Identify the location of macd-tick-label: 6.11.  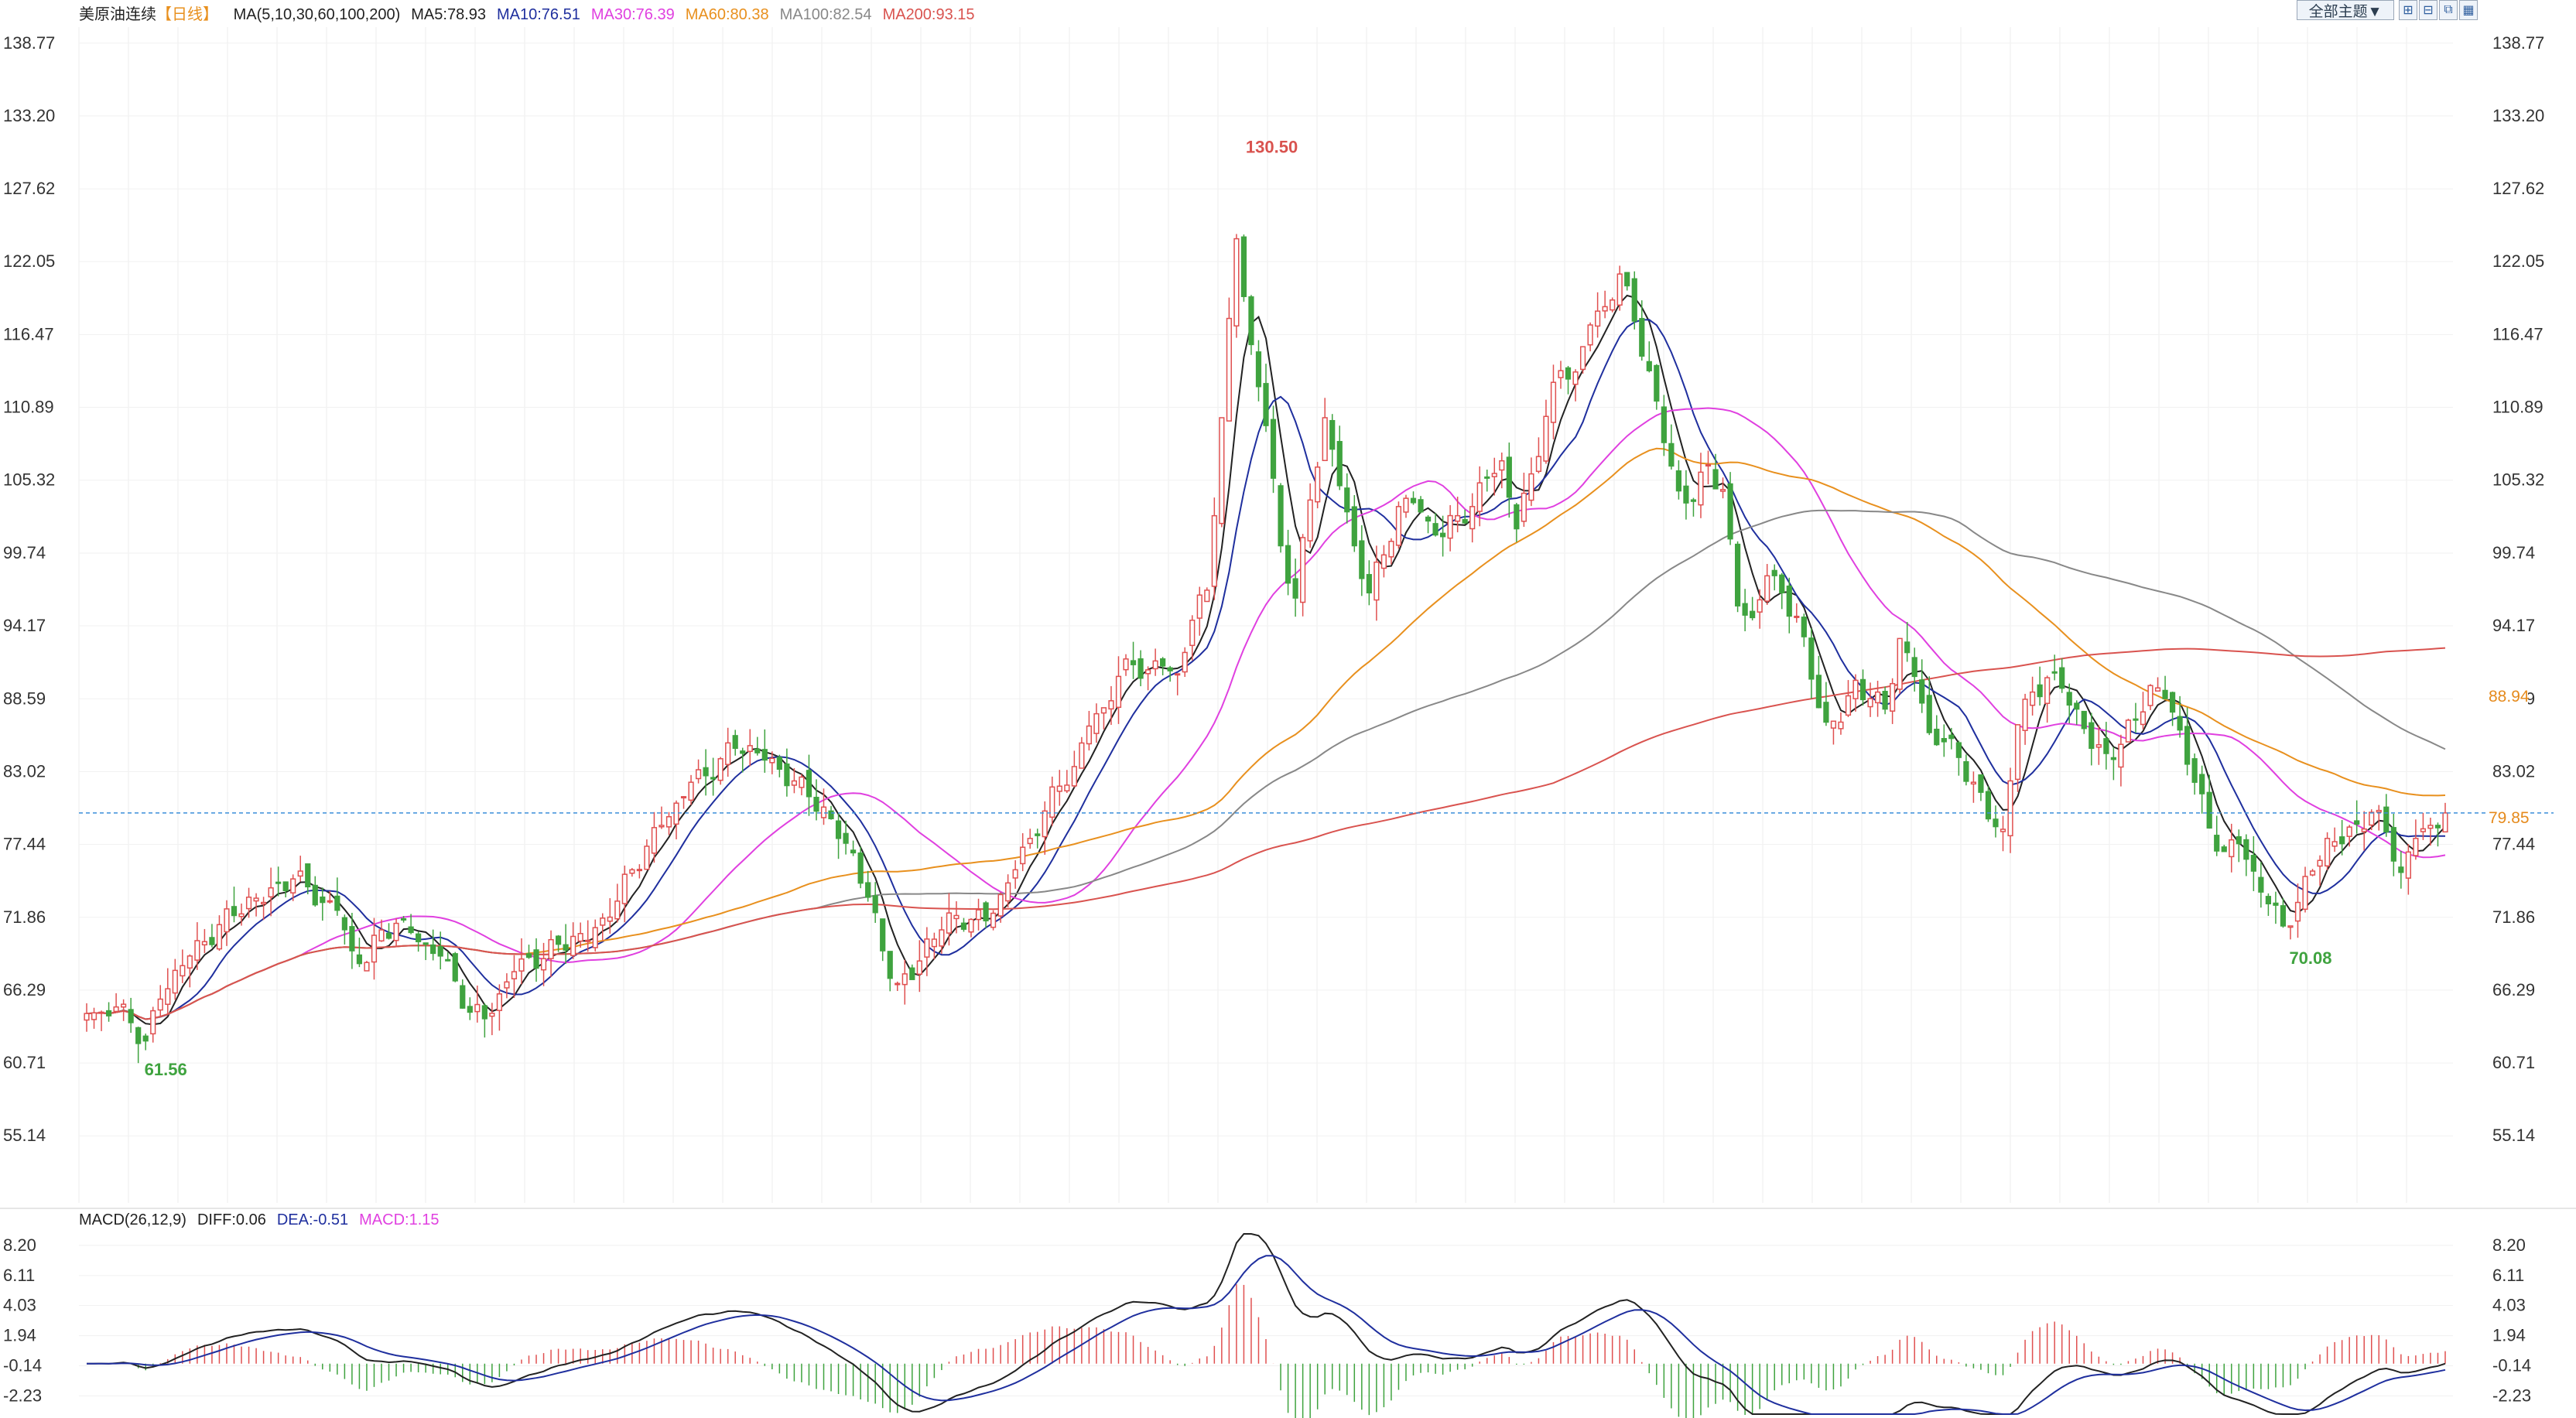
(2508, 1276).